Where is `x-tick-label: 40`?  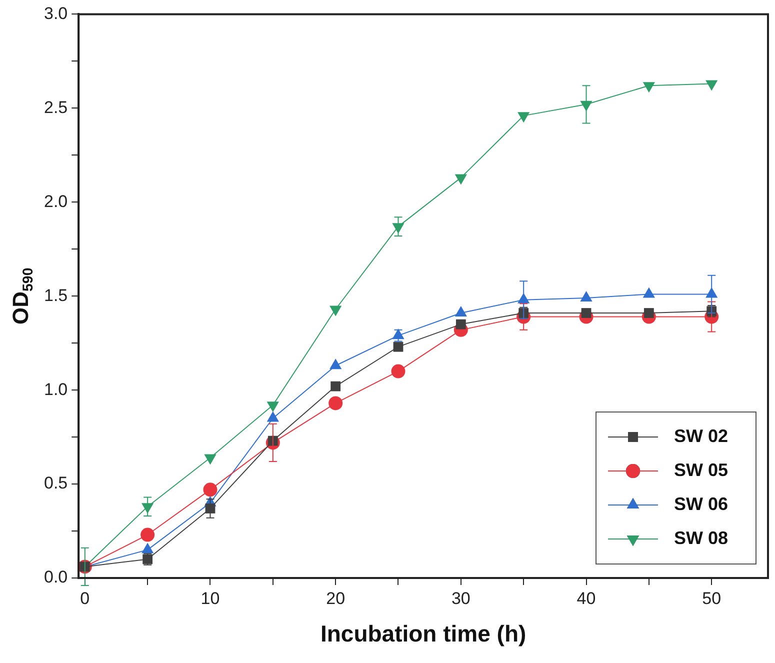 x-tick-label: 40 is located at coordinates (586, 598).